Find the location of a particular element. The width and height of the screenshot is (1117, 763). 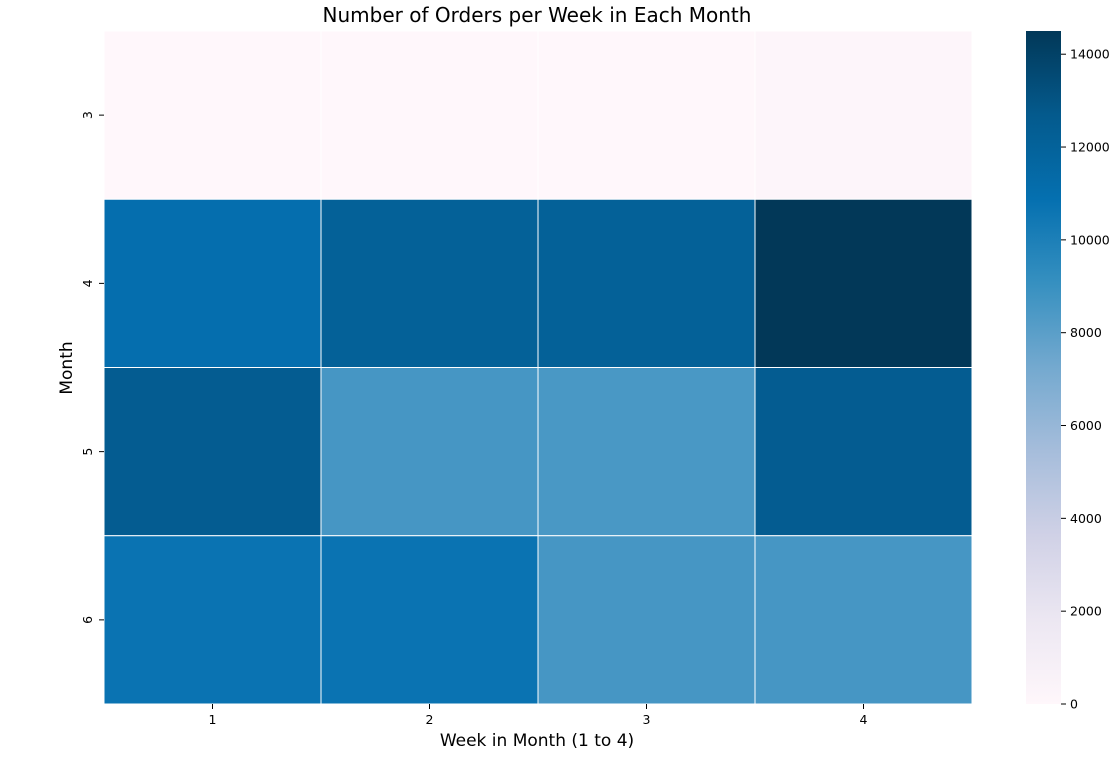

y-tick-label: 4 is located at coordinates (87, 283).